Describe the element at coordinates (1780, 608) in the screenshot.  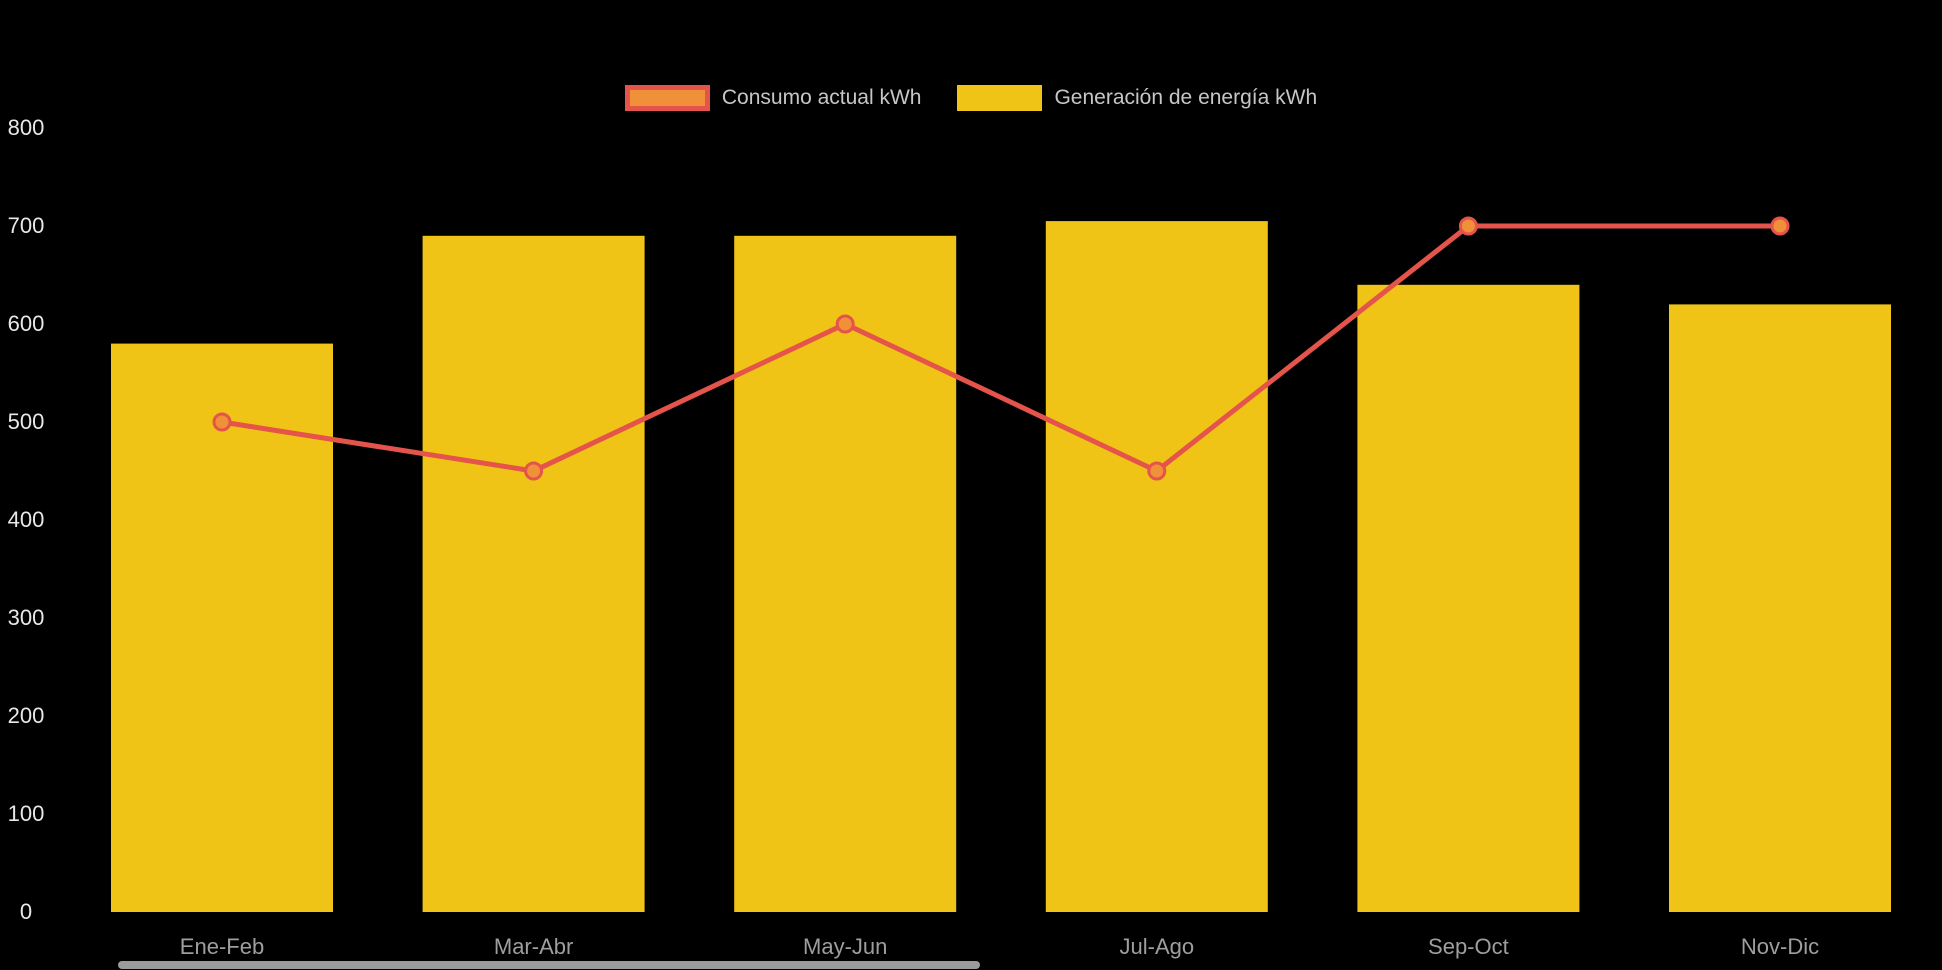
I see `bar-Nov-Dic` at that location.